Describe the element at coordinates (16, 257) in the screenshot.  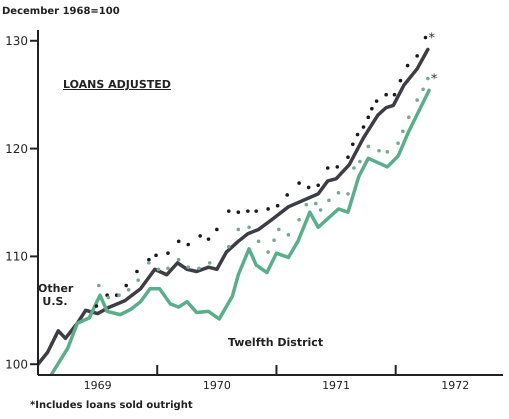
I see `y-tick-label: 110` at that location.